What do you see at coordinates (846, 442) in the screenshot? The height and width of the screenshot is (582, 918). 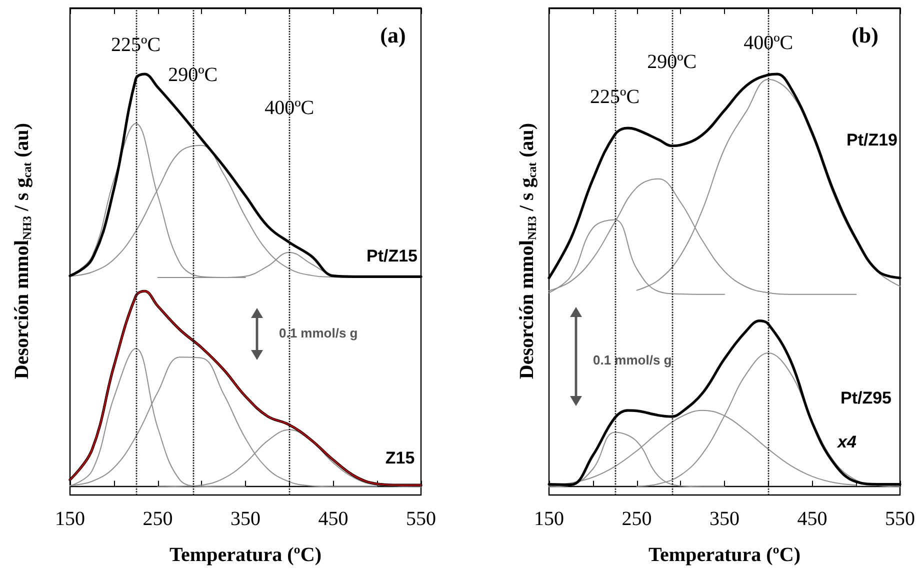 I see `annotation: x4` at bounding box center [846, 442].